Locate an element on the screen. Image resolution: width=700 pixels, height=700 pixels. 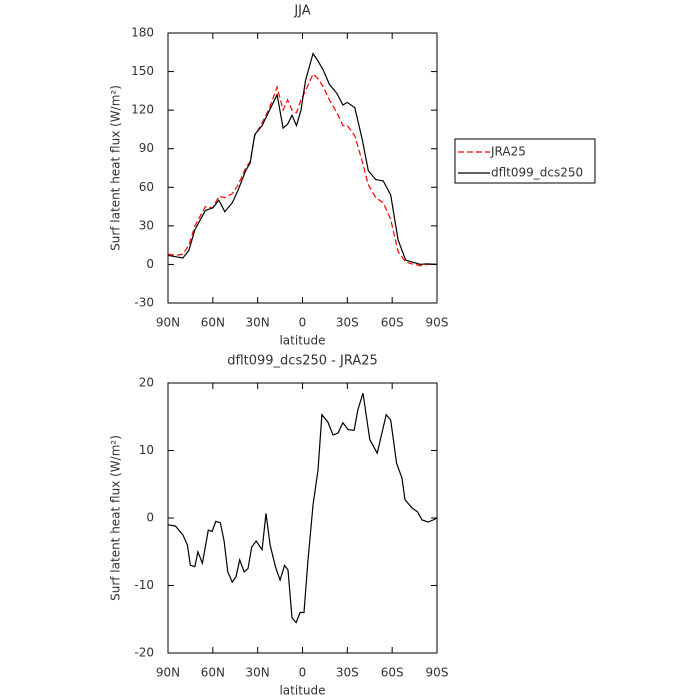
y-tick-label: 150 is located at coordinates (142, 71).